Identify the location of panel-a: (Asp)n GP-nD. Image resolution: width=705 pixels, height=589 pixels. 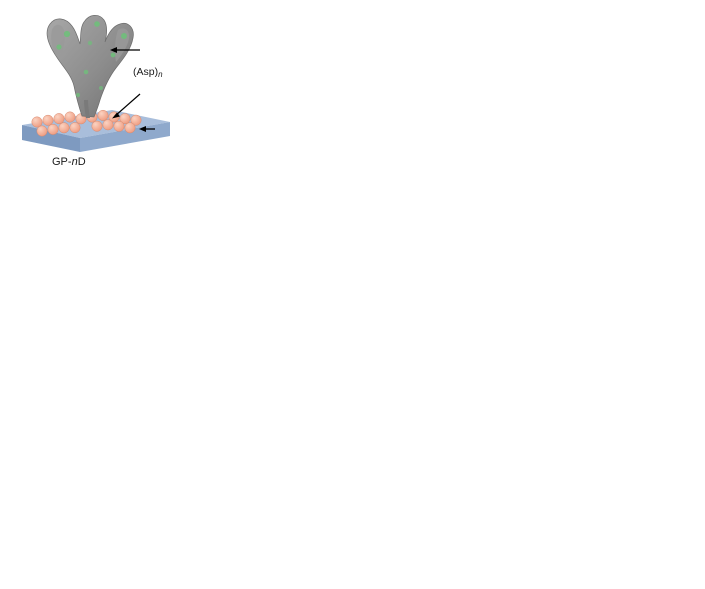
(97, 91).